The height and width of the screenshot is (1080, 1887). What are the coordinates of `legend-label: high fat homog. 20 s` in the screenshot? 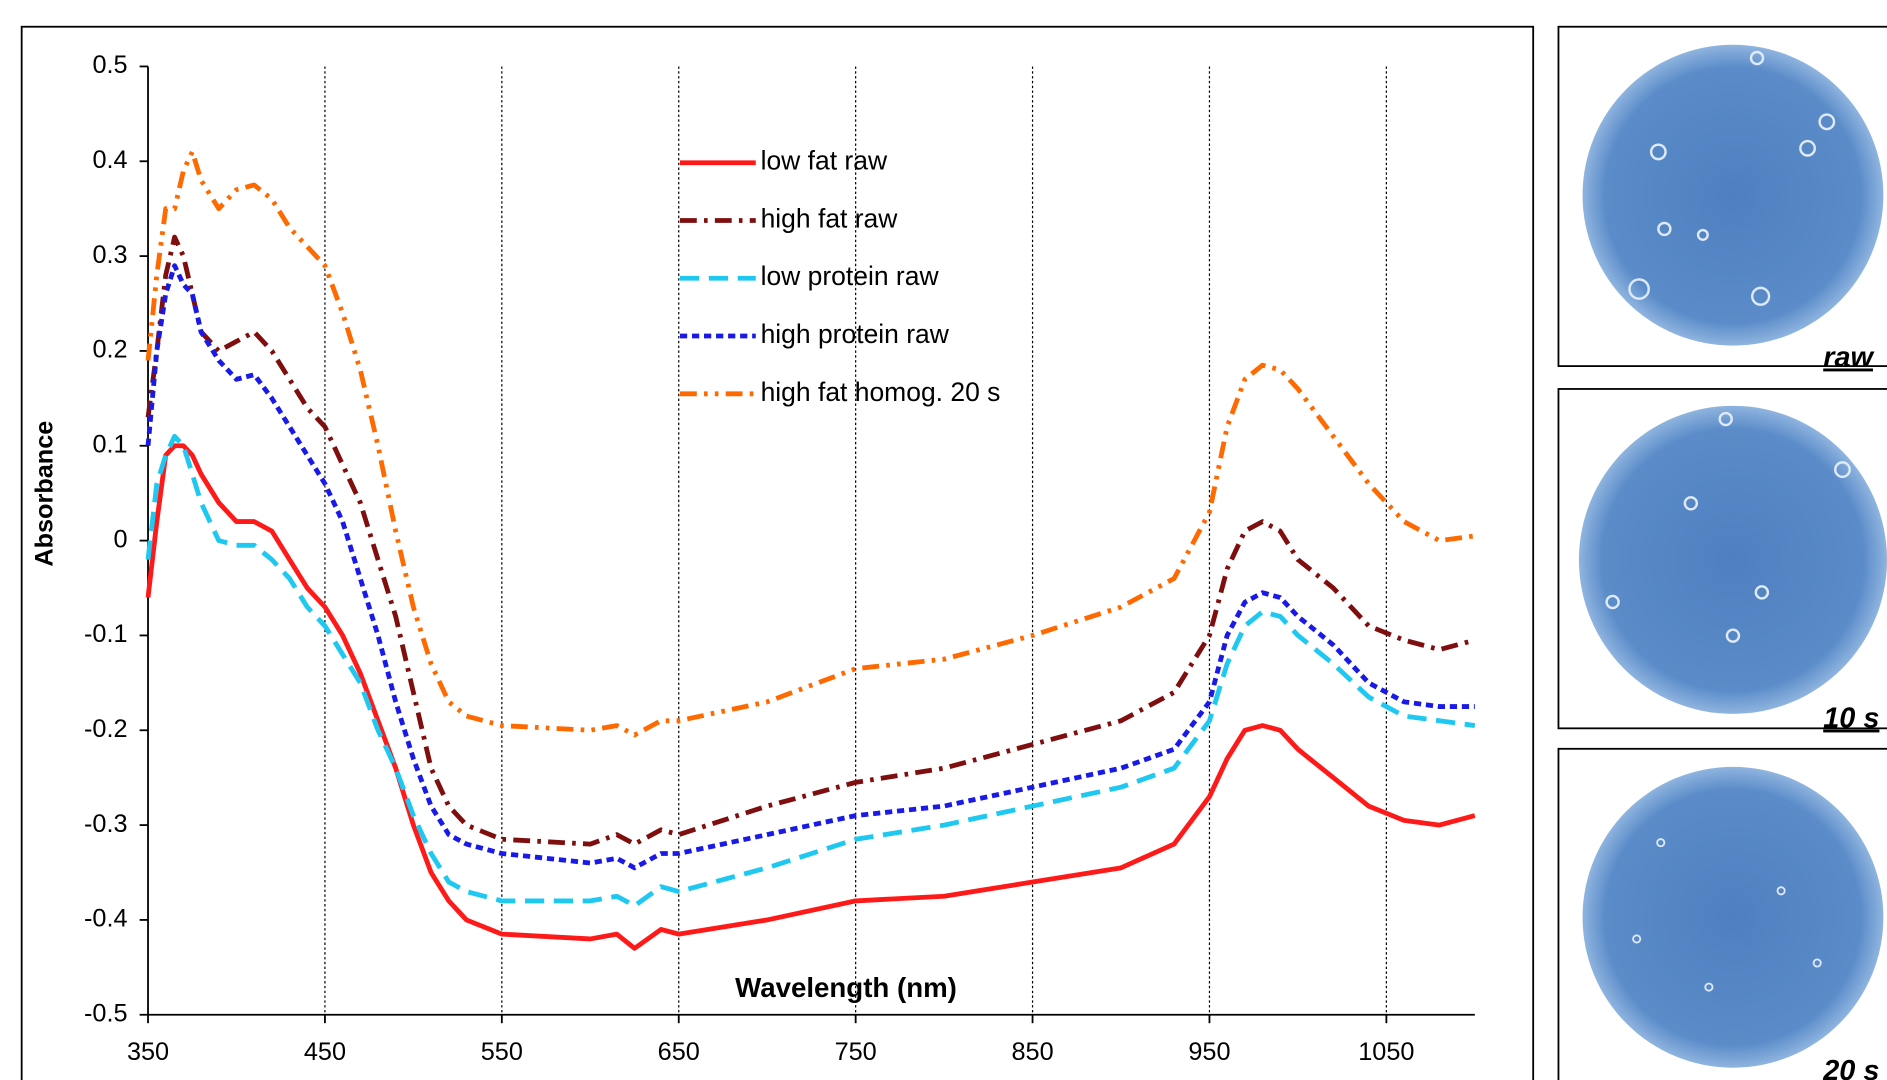 It's located at (881, 392).